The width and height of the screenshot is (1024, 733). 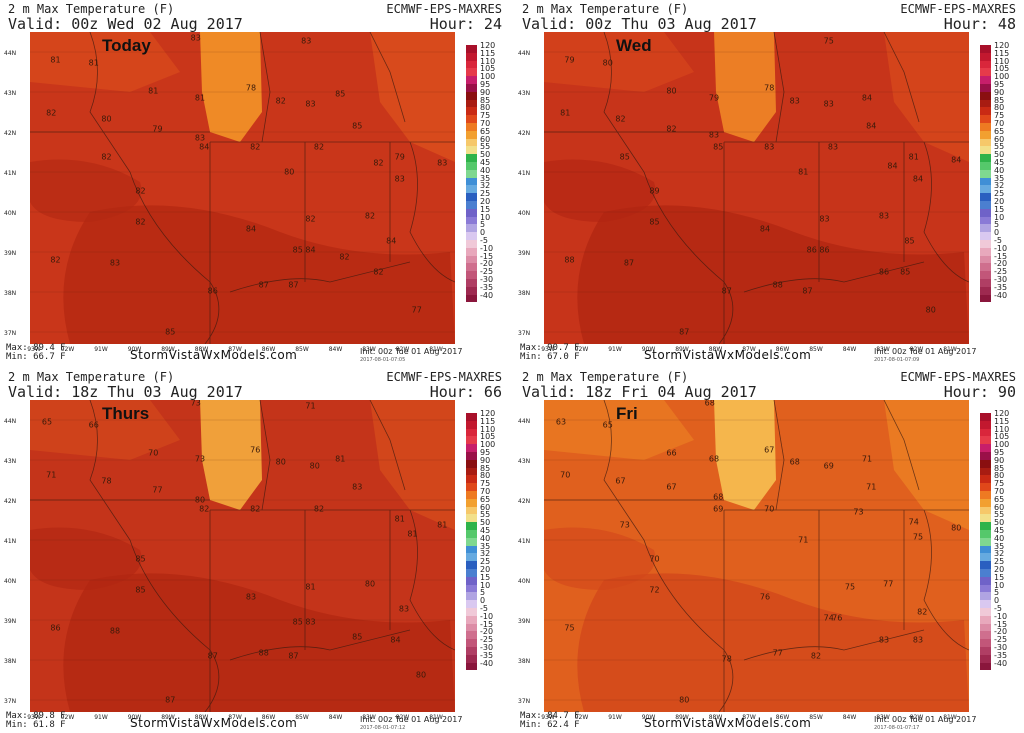 I want to click on temperature-value: 84, so click(x=204, y=147).